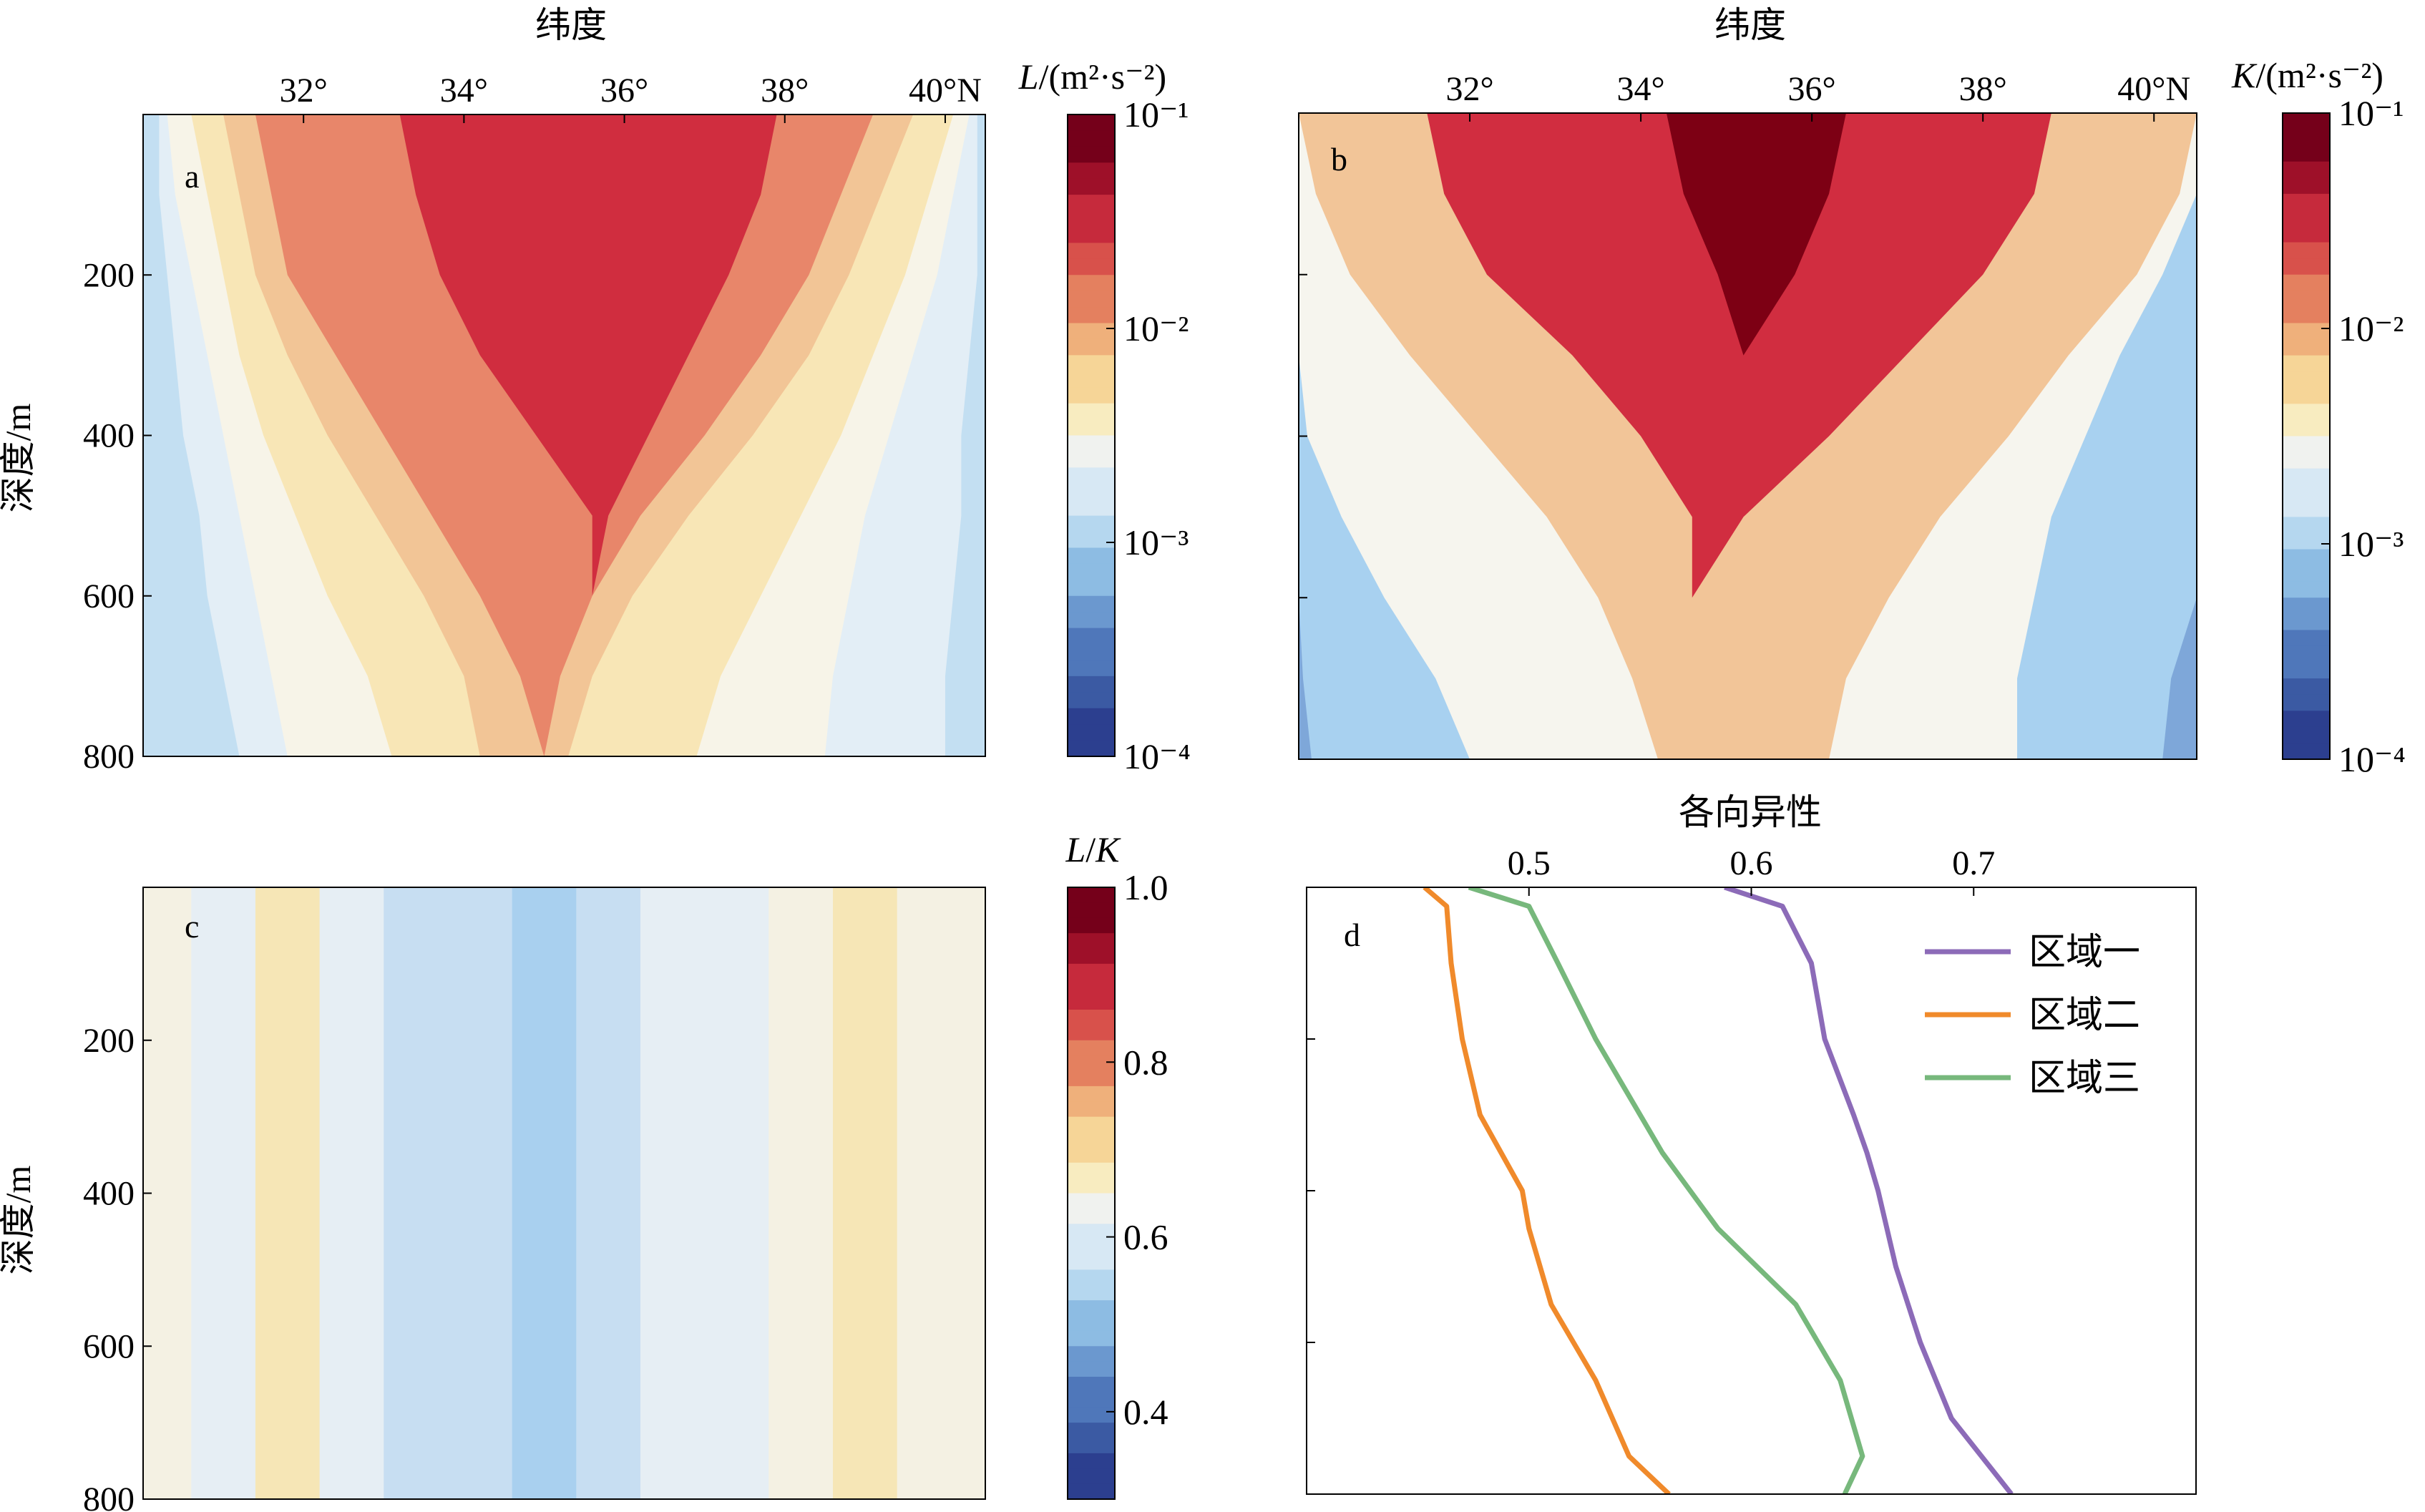  Describe the element at coordinates (109, 757) in the screenshot. I see `y-tick-label: 800` at that location.